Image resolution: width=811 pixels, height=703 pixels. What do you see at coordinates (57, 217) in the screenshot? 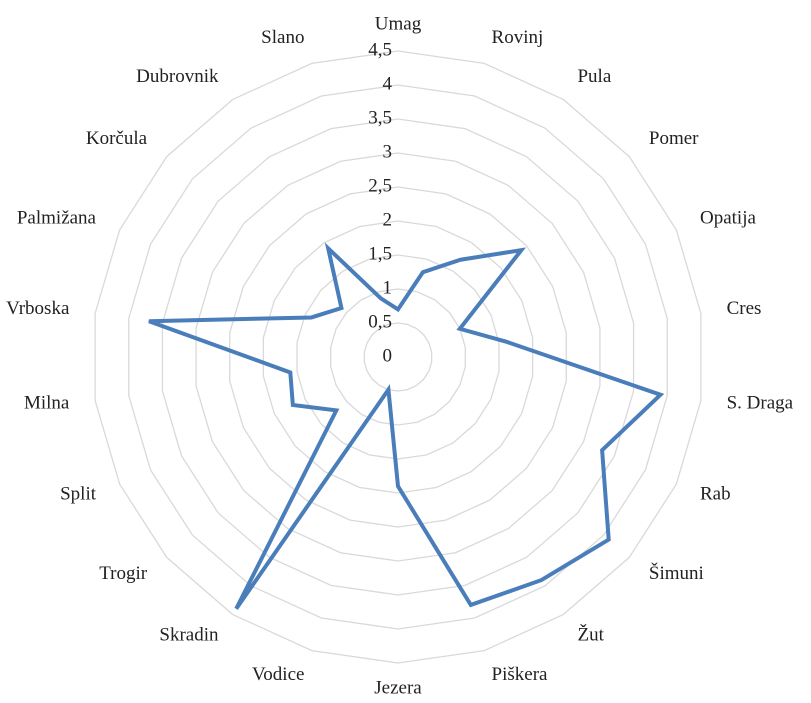
I see `category-label: Palmižana` at bounding box center [57, 217].